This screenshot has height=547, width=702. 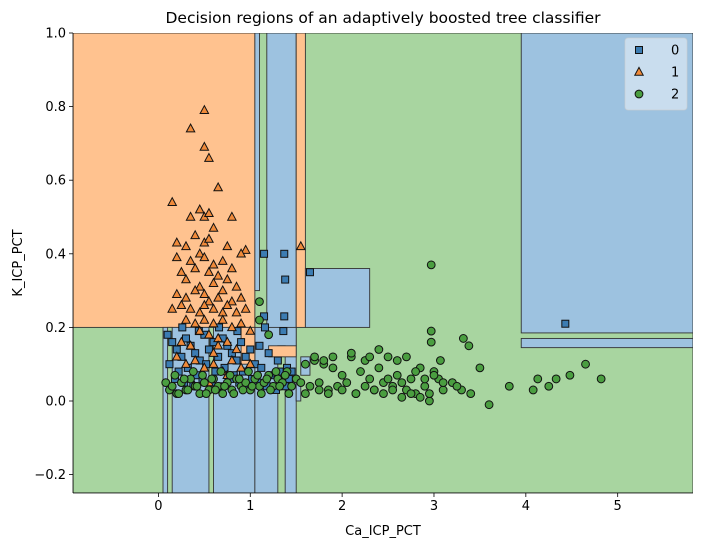 I want to click on legend-label: 2, so click(x=675, y=95).